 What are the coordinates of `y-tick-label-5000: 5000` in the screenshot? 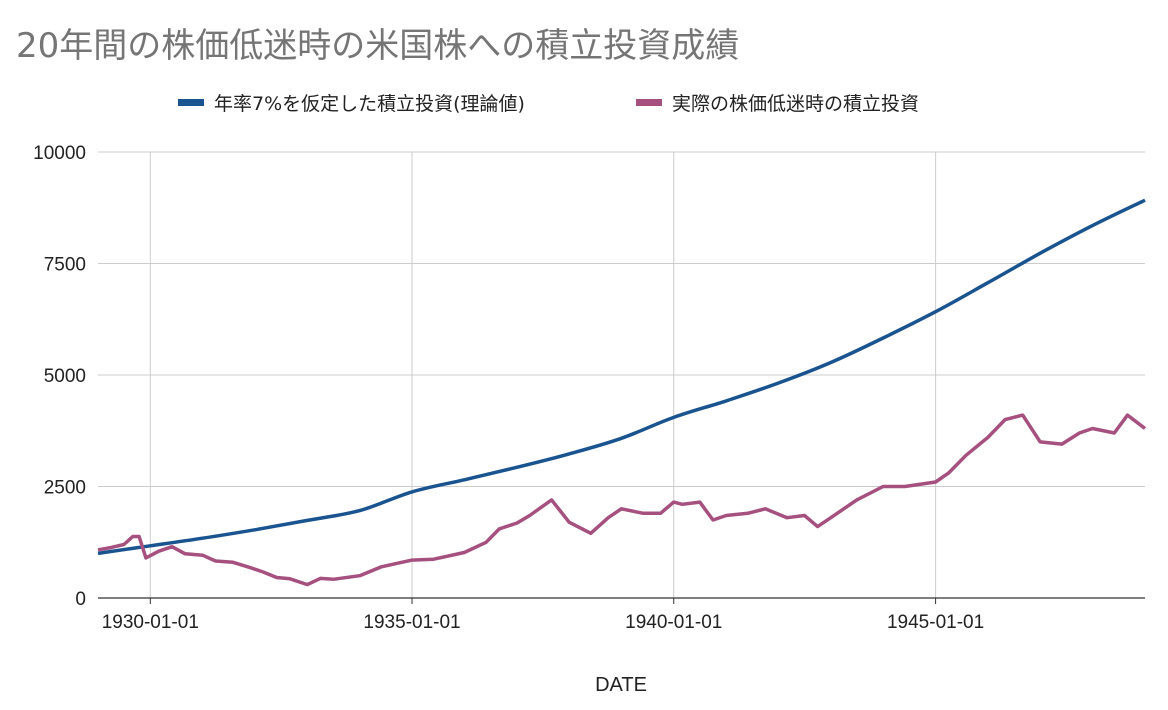 It's located at (65, 376).